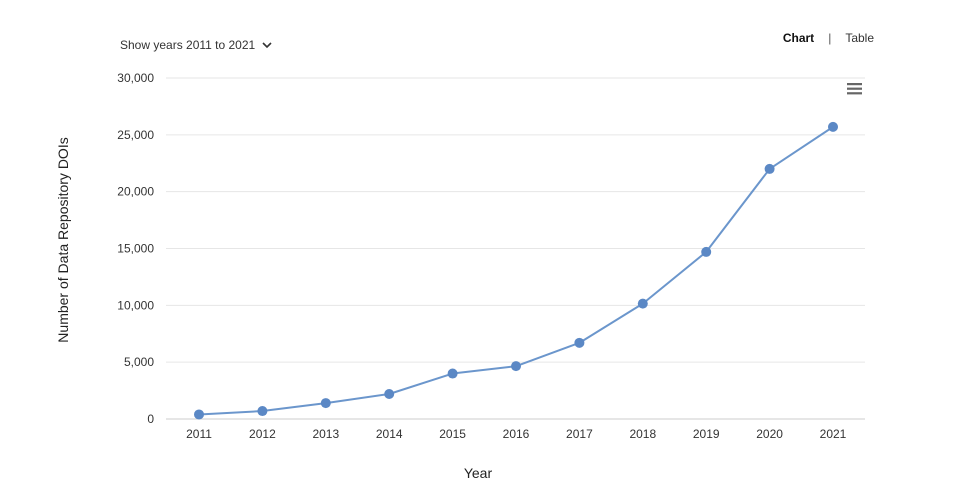 This screenshot has height=500, width=960. Describe the element at coordinates (135, 135) in the screenshot. I see `y-tick-label: 25,000` at that location.